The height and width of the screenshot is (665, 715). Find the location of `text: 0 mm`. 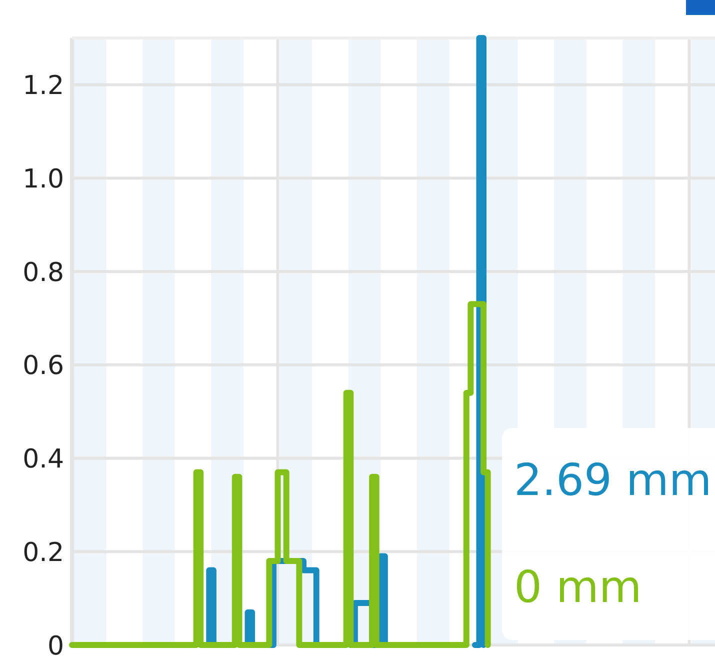

text: 0 mm is located at coordinates (578, 587).